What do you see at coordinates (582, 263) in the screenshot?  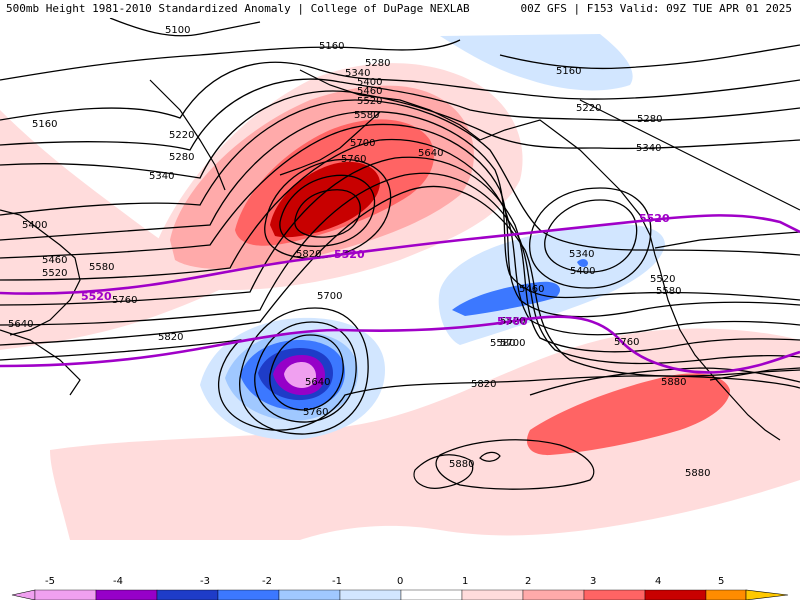 I see `negative-anomaly-blue-dot` at bounding box center [582, 263].